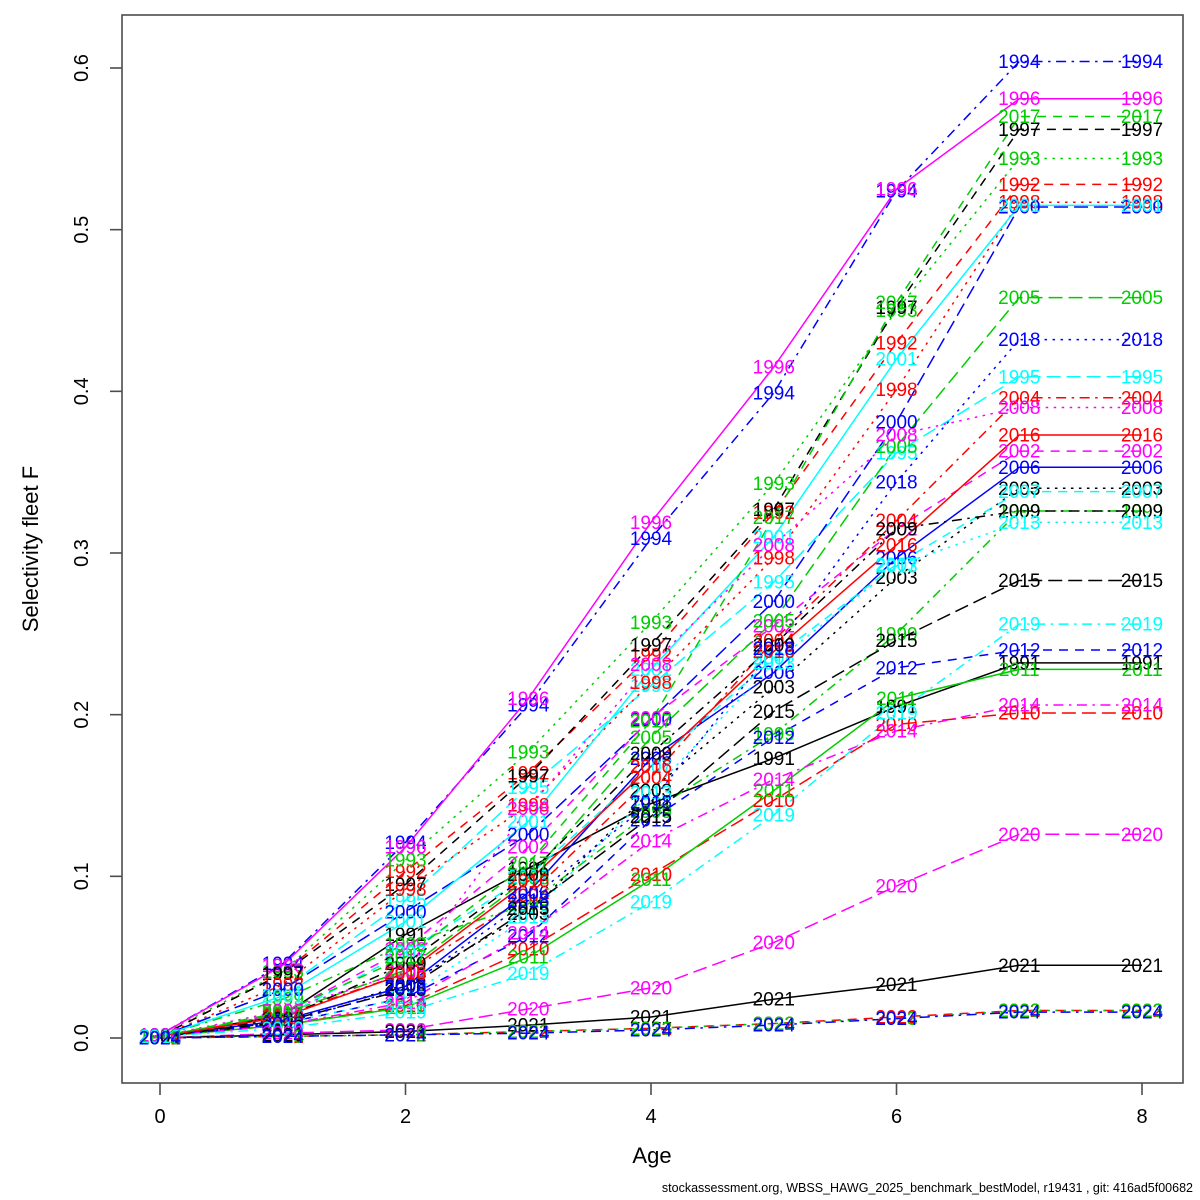 This screenshot has width=1200, height=1200. Describe the element at coordinates (283, 1011) in the screenshot. I see `point-label-2008-age1: 2008` at that location.